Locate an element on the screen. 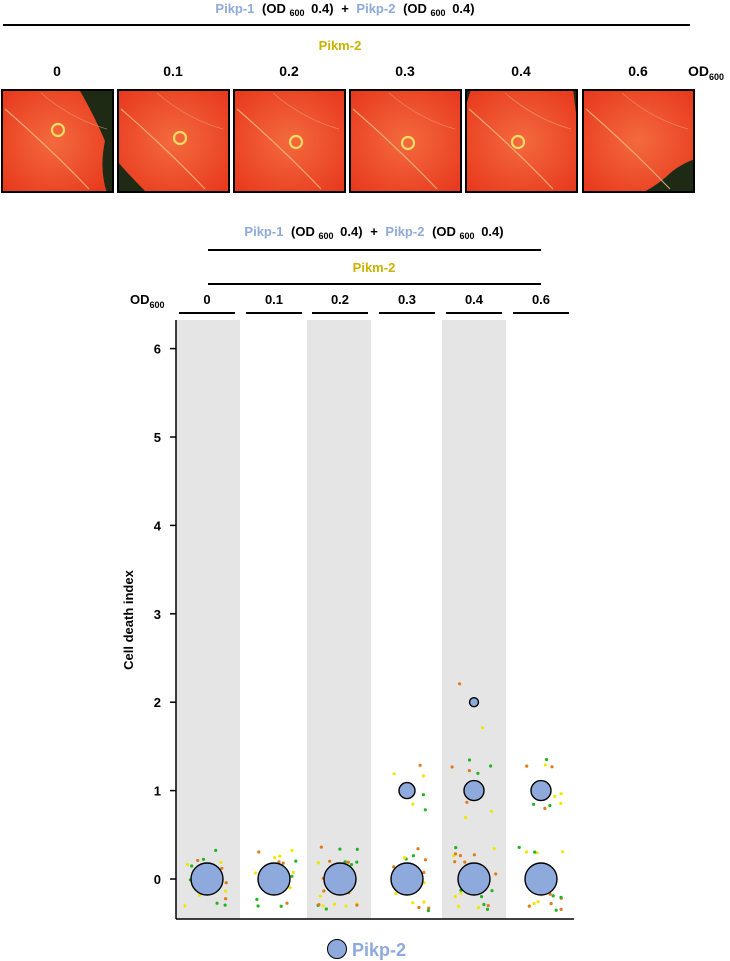 The image size is (730, 961). legend: Pikp-2 is located at coordinates (366, 949).